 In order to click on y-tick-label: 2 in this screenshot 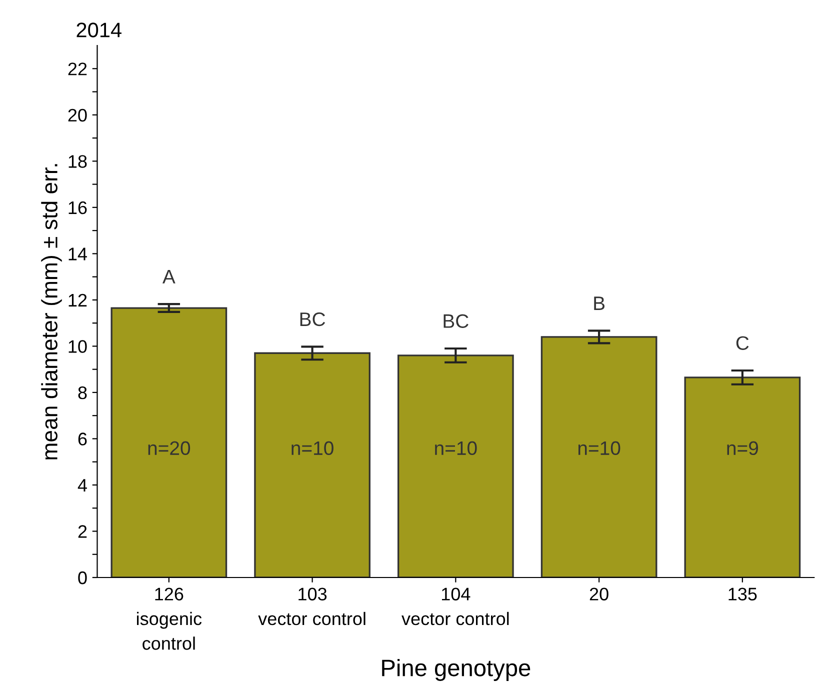, I will do `click(82, 531)`.